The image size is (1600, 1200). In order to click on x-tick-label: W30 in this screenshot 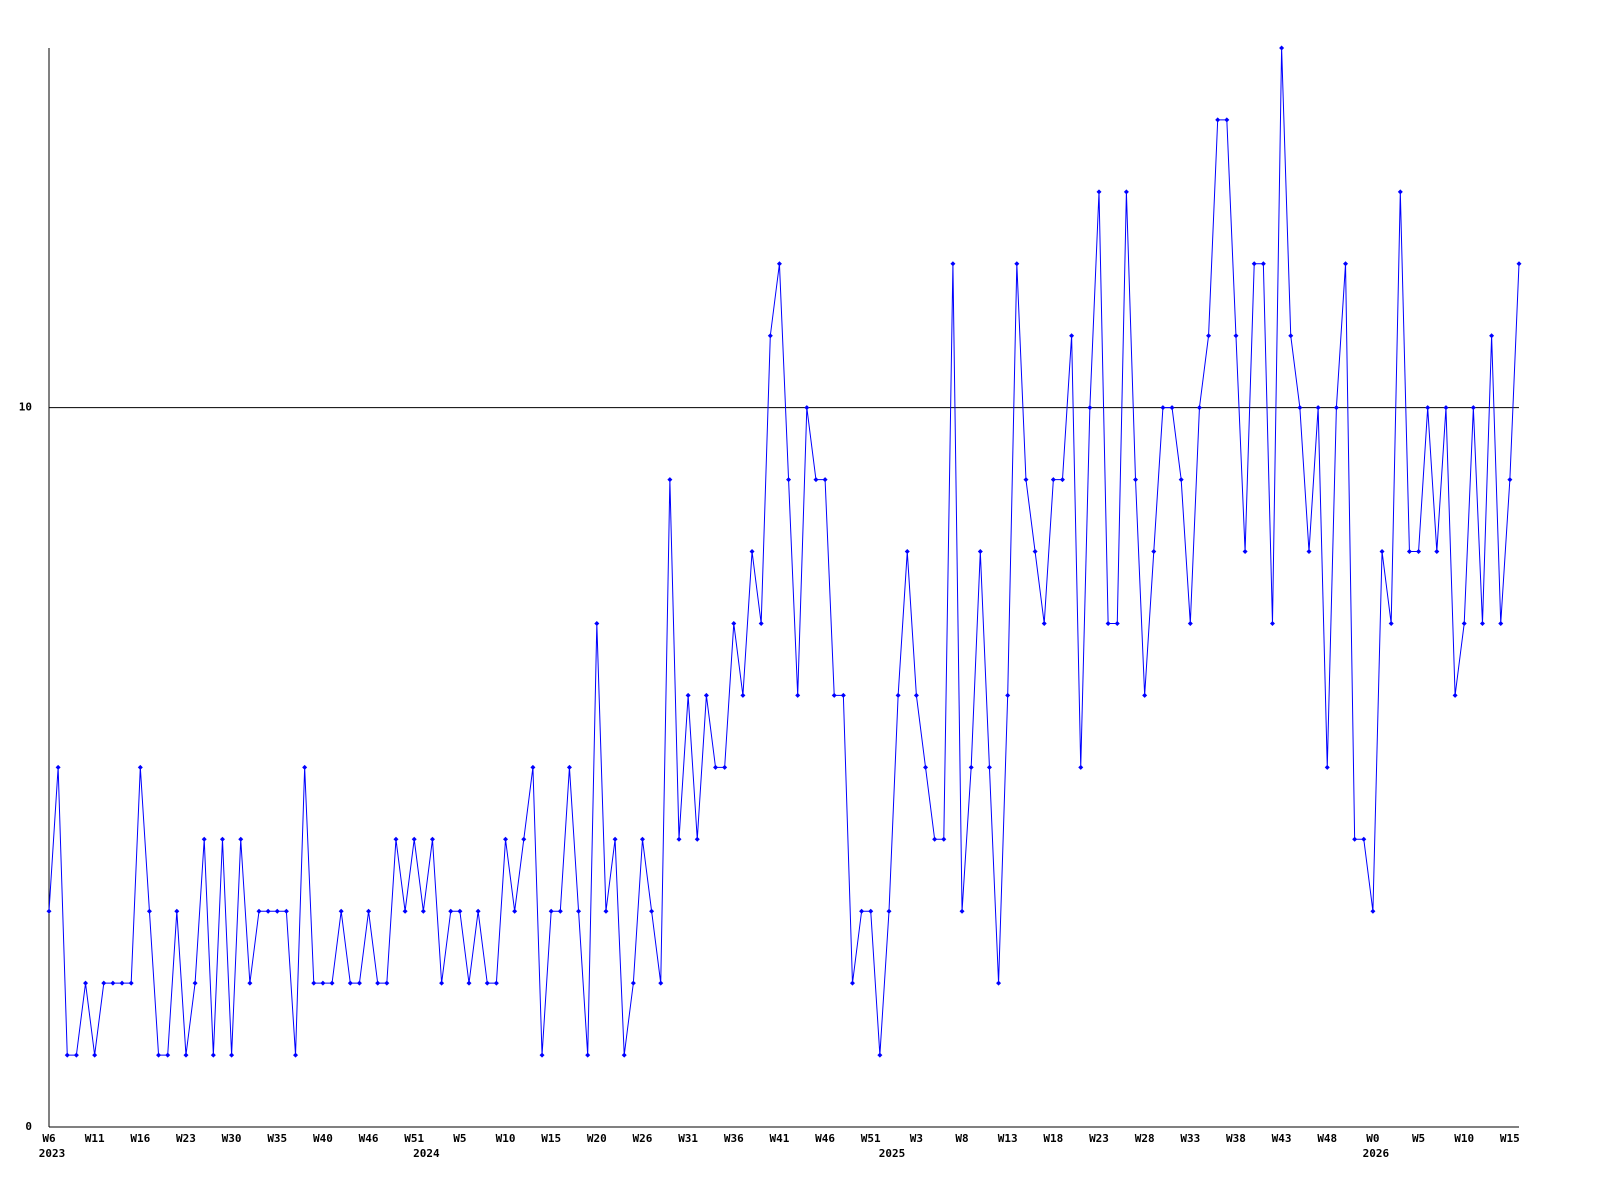, I will do `click(232, 1138)`.